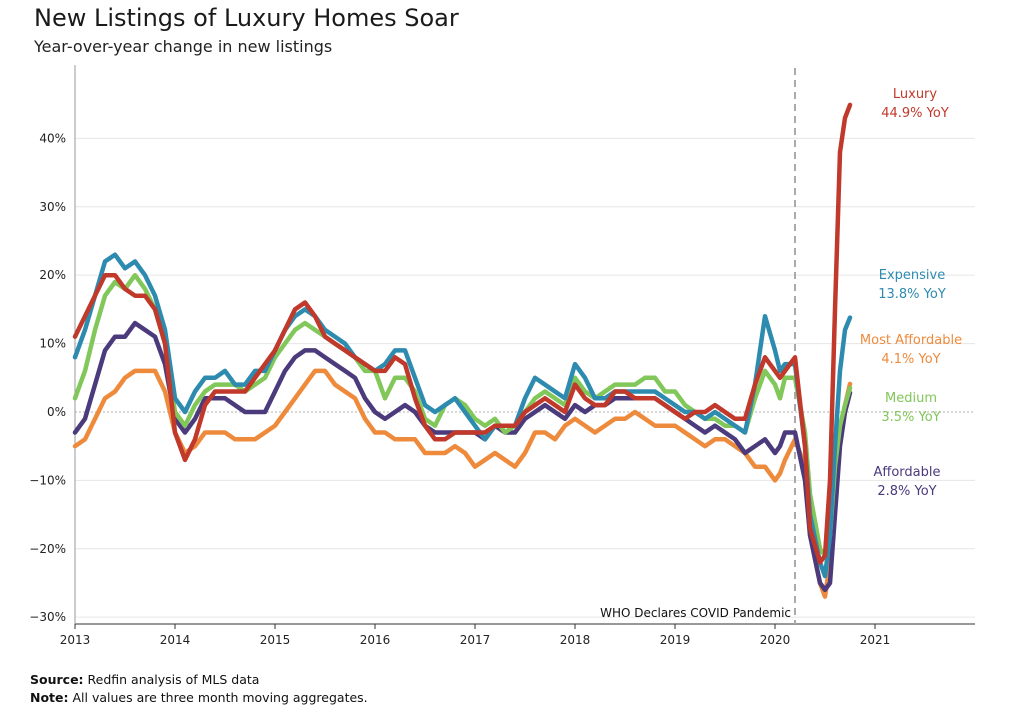 The height and width of the screenshot is (726, 1024). Describe the element at coordinates (906, 491) in the screenshot. I see `label-value-affordable: 2.8% YoY` at that location.